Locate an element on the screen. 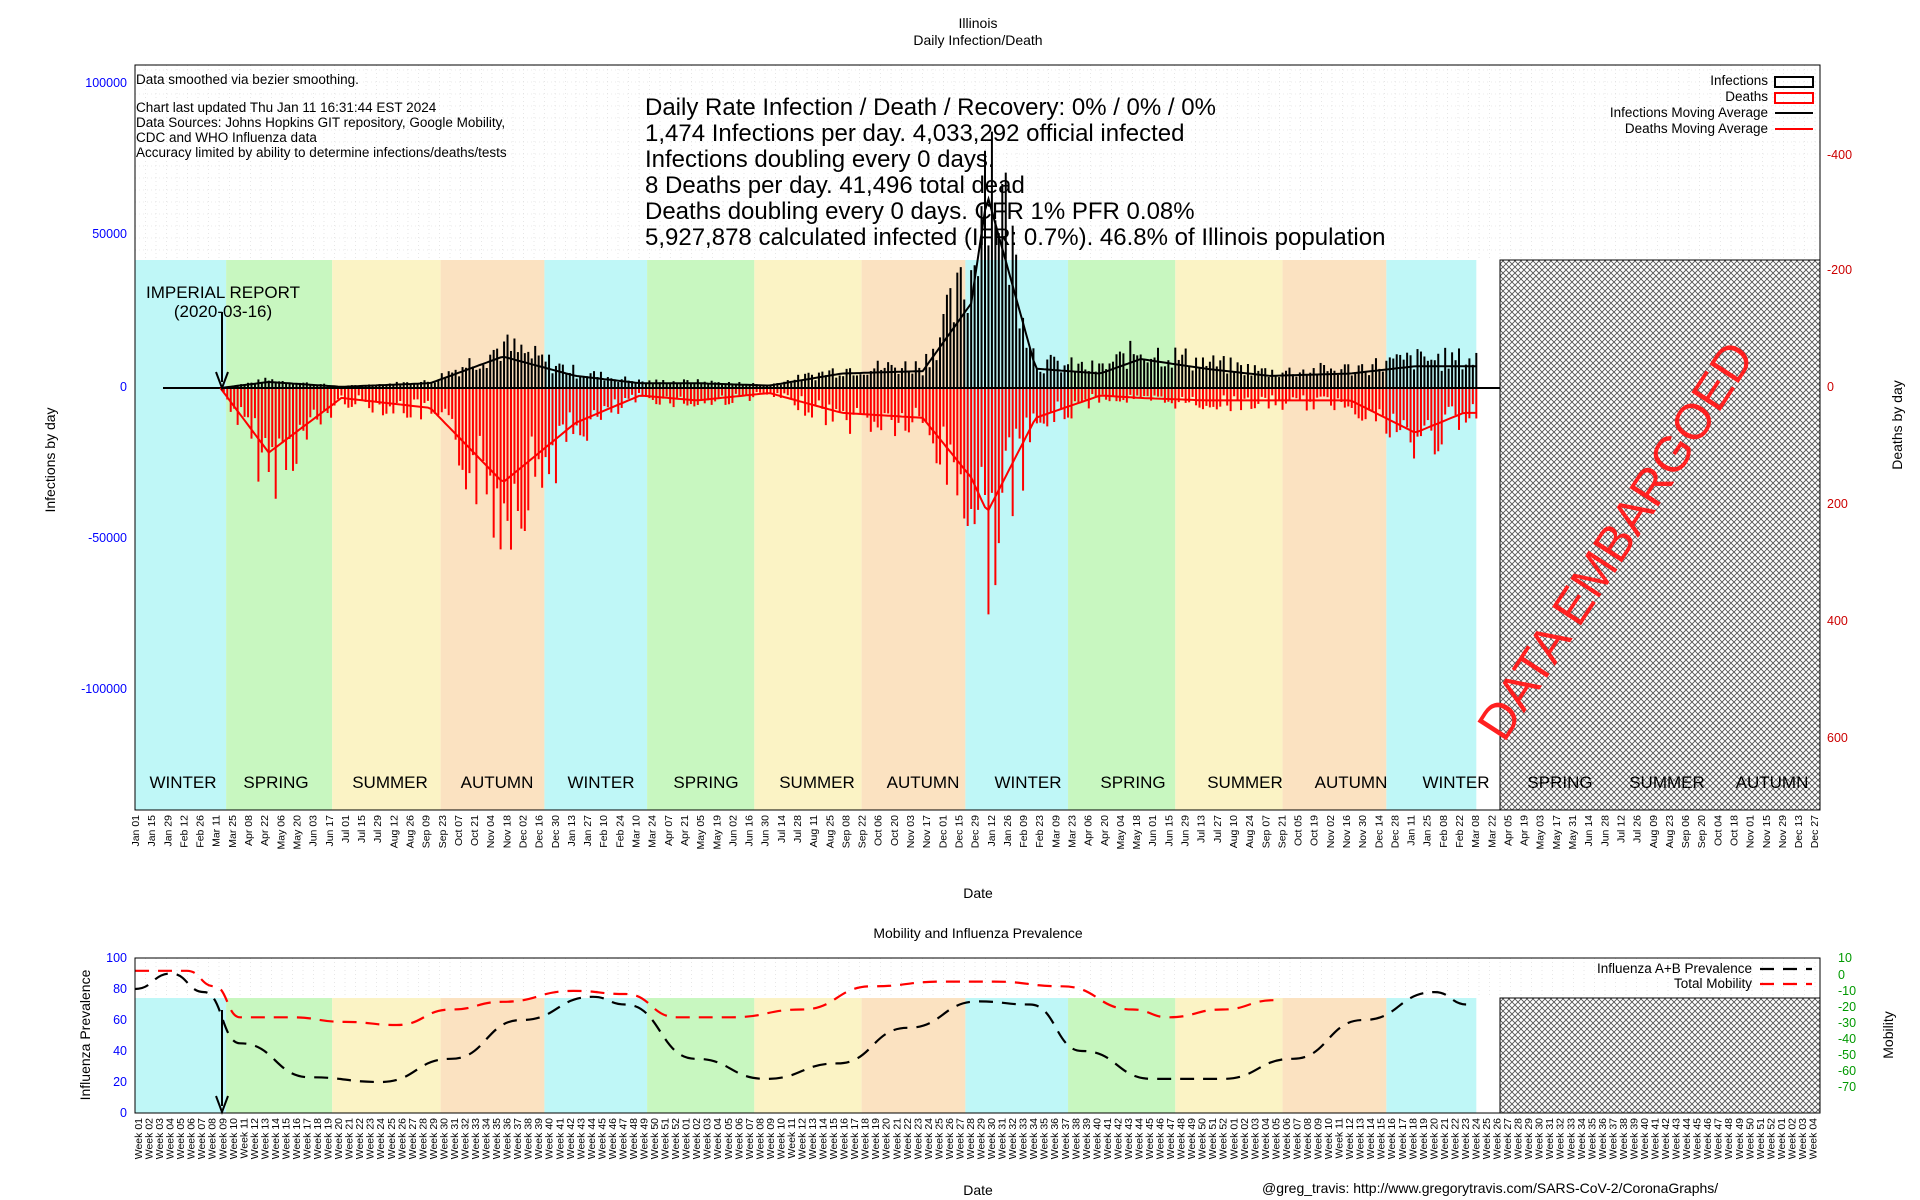 The width and height of the screenshot is (1920, 1200). week-tick-label: Week 39 is located at coordinates (1087, 1138).